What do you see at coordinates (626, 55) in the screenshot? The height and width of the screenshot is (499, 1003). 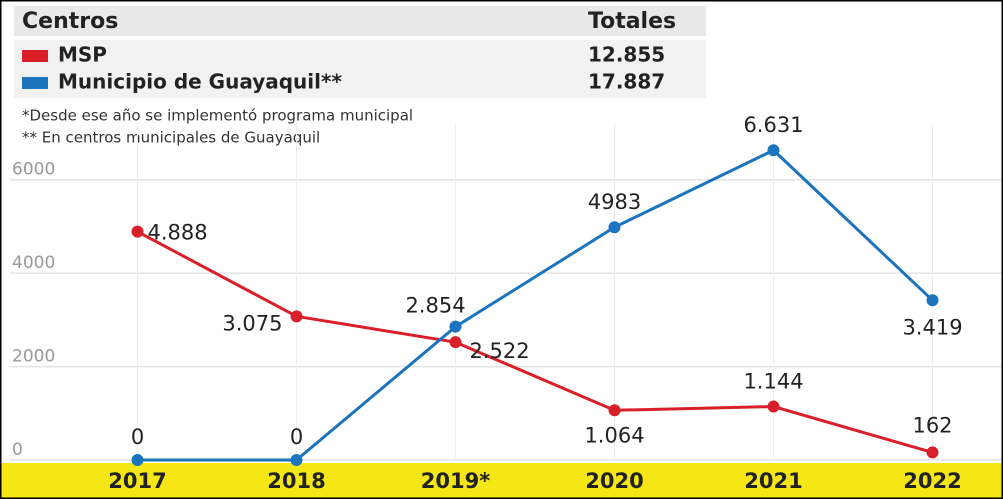 I see `legend-total: 12.855` at bounding box center [626, 55].